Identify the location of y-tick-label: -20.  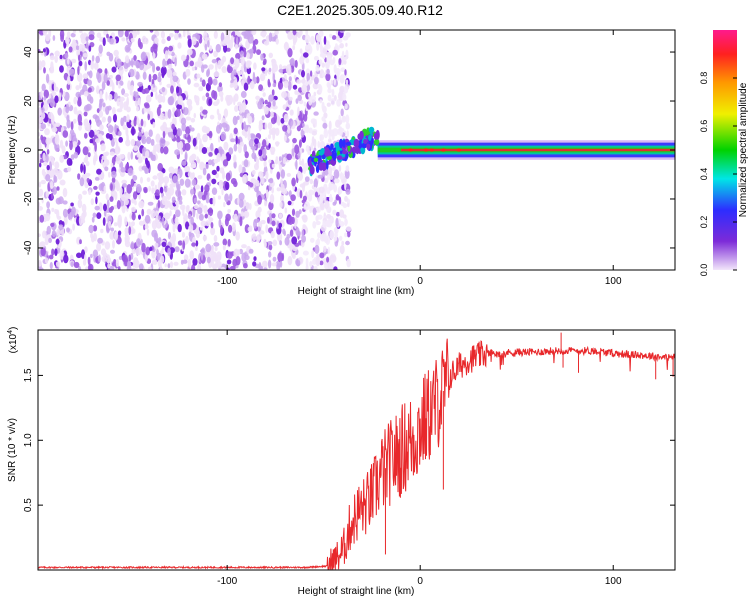
(28, 198).